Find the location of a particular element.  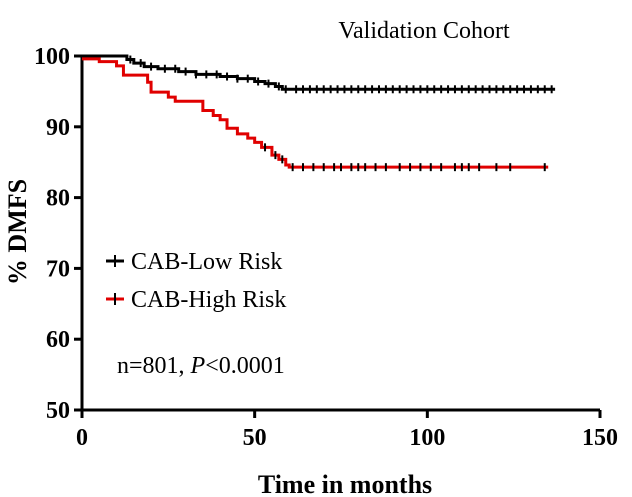

sample-size-annotation: n=801, P<0.0001 is located at coordinates (201, 366).